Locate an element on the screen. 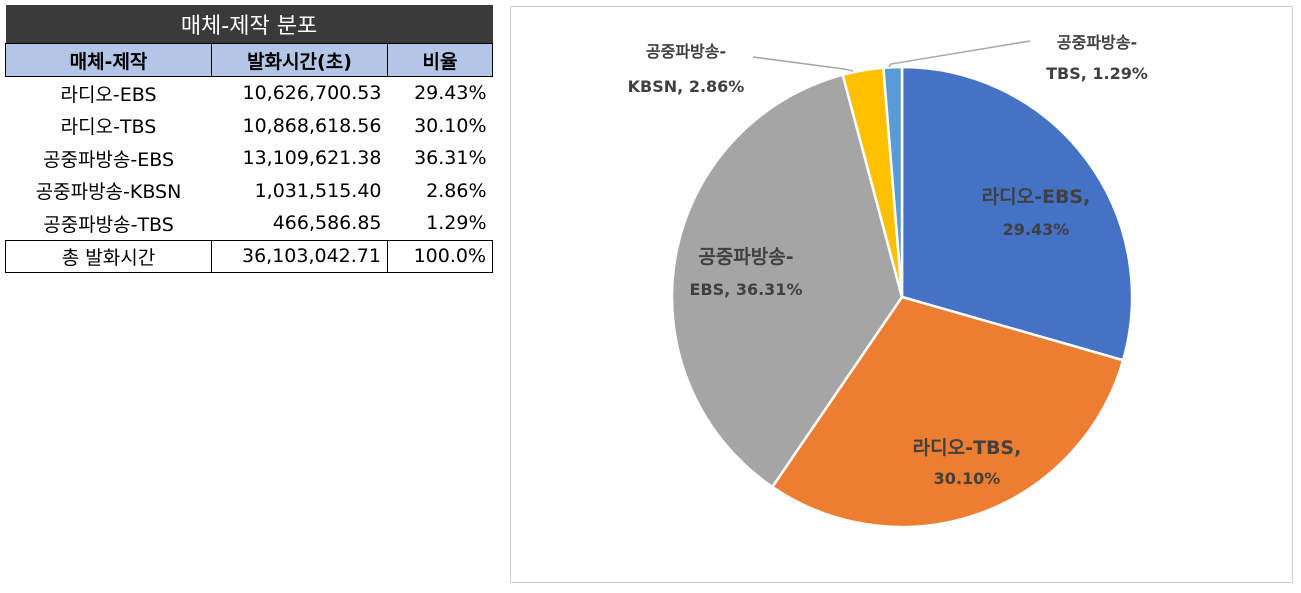 The height and width of the screenshot is (593, 1301). cell-name: 공중파방송-KBSN is located at coordinates (108, 192).